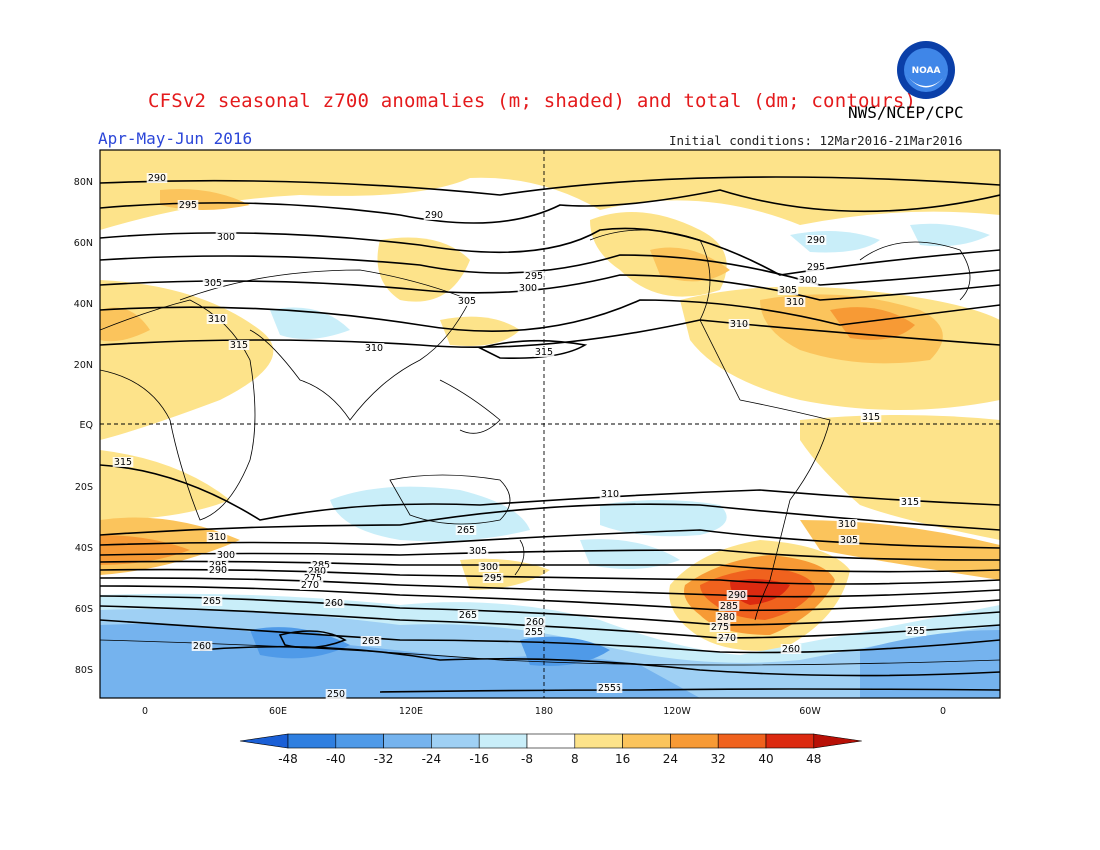 This screenshot has width=1100, height=850. Describe the element at coordinates (550, 749) in the screenshot. I see `colorbar: -48 -40 -32 -24 -16 -8 8 16 24 32 40 48` at that location.